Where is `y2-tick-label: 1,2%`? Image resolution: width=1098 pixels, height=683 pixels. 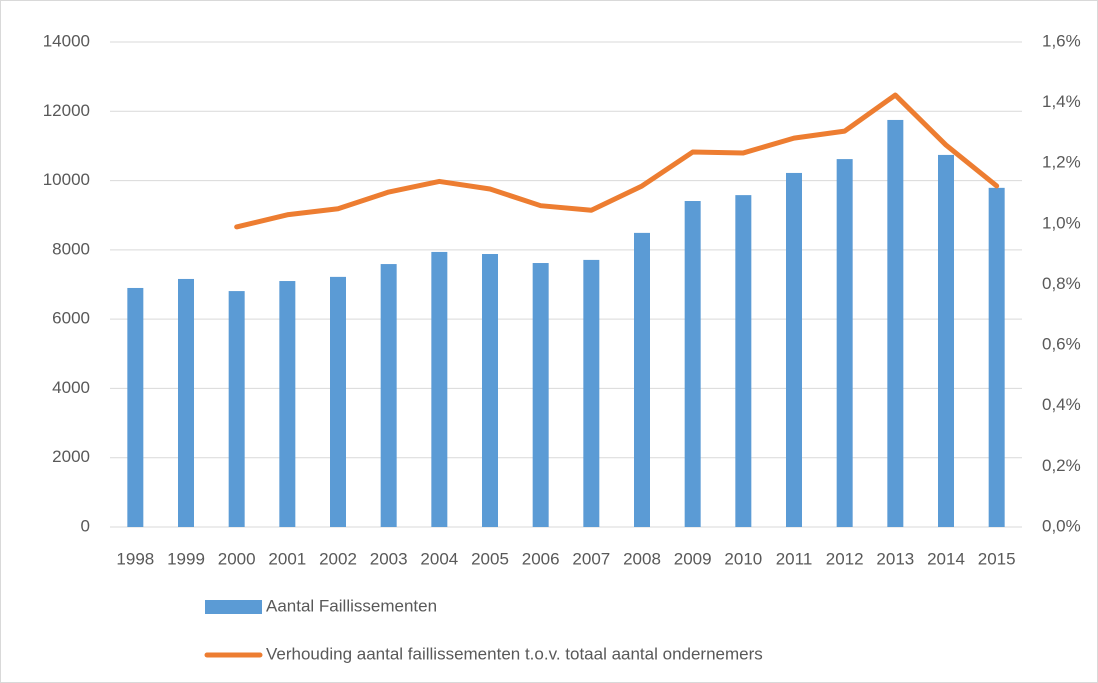
y2-tick-label: 1,2% is located at coordinates (1061, 162).